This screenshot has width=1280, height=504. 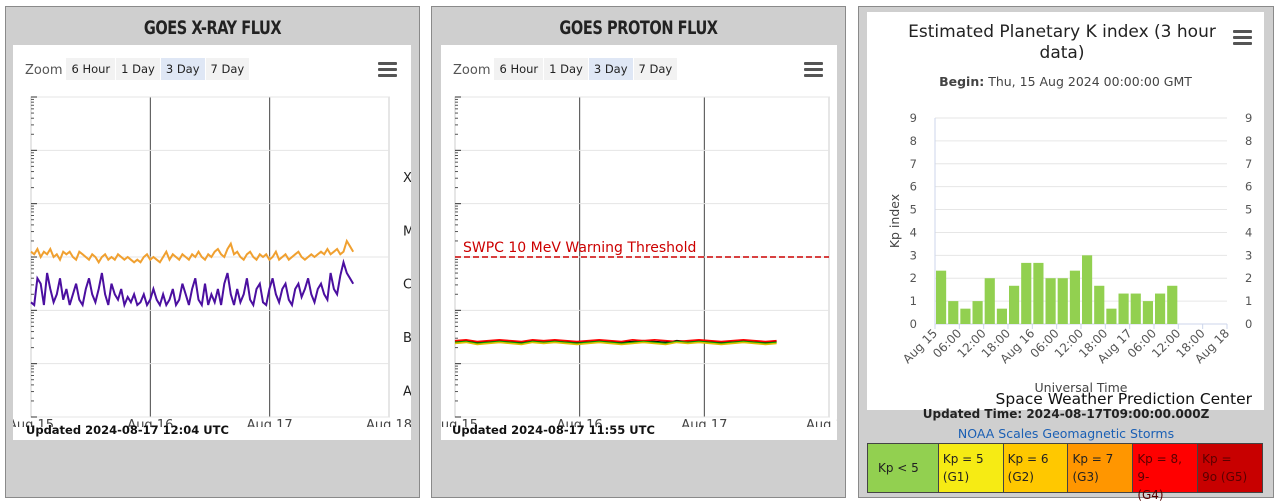 What do you see at coordinates (913, 118) in the screenshot?
I see `kp-y-tick-left: 9` at bounding box center [913, 118].